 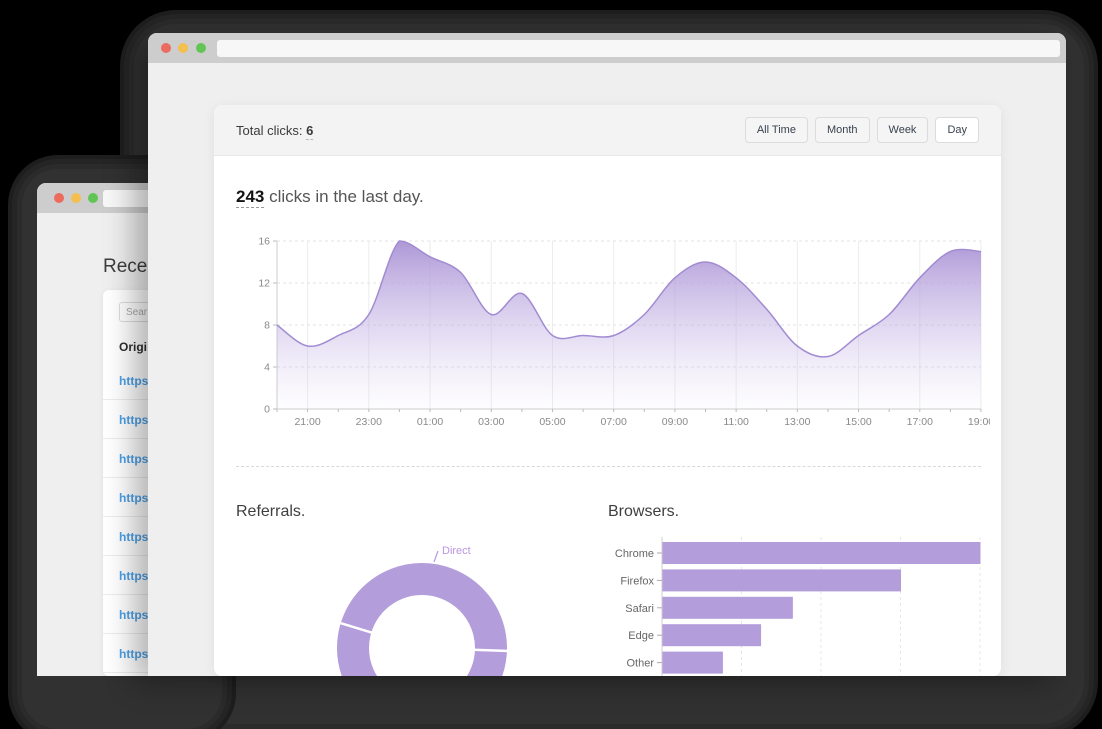 I want to click on section-divider, so click(x=608, y=466).